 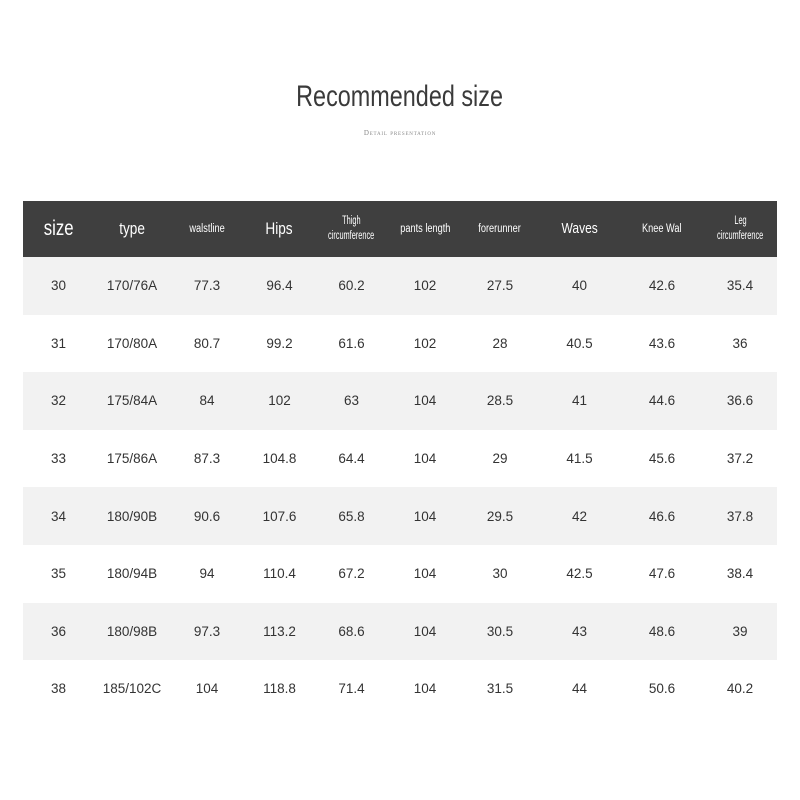 I want to click on table-row: 36 180/98B 97.3 113.2 68.6 104 30.5 43 48.6 39, so click(x=400, y=631).